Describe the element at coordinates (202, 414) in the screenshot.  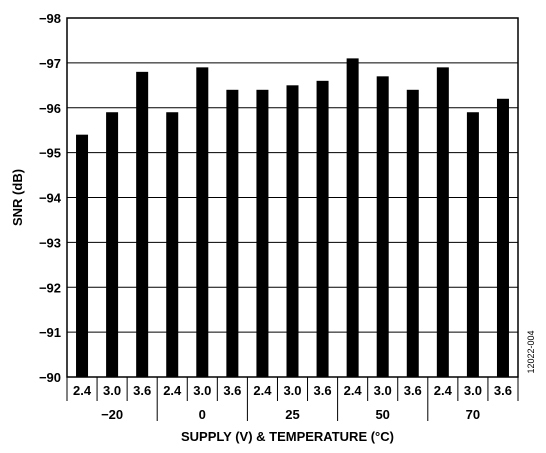
I see `temperature-label: 0` at that location.